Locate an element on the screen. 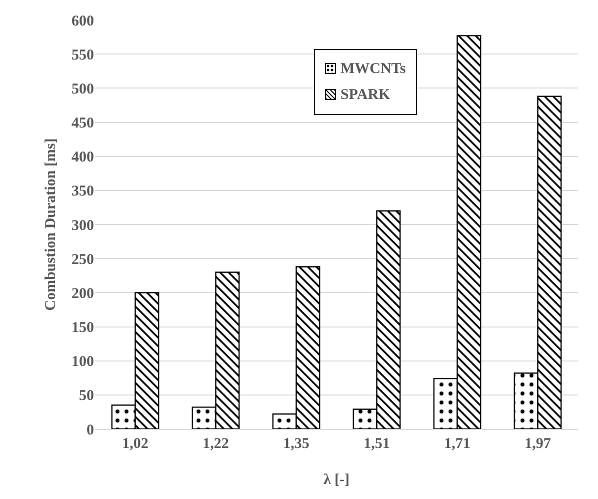 This screenshot has height=499, width=598. y-tick-label: 100 is located at coordinates (83, 362).